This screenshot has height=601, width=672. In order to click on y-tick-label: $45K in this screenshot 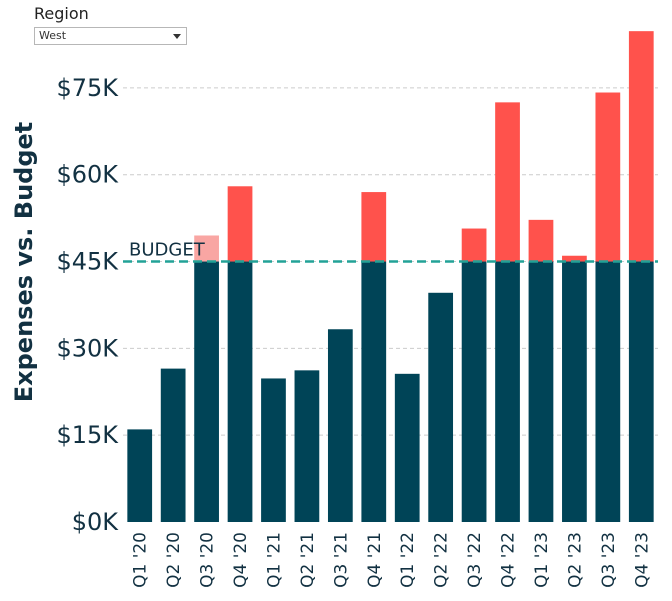, I will do `click(87, 262)`.